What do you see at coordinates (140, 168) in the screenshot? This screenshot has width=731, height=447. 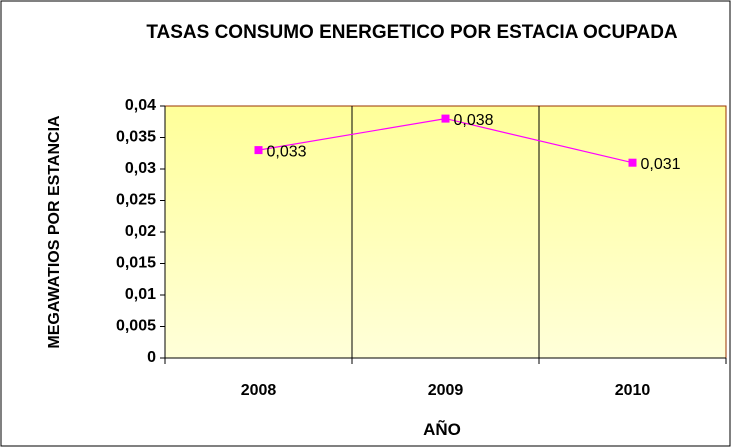 I see `y-tick-label: 0,03` at bounding box center [140, 168].